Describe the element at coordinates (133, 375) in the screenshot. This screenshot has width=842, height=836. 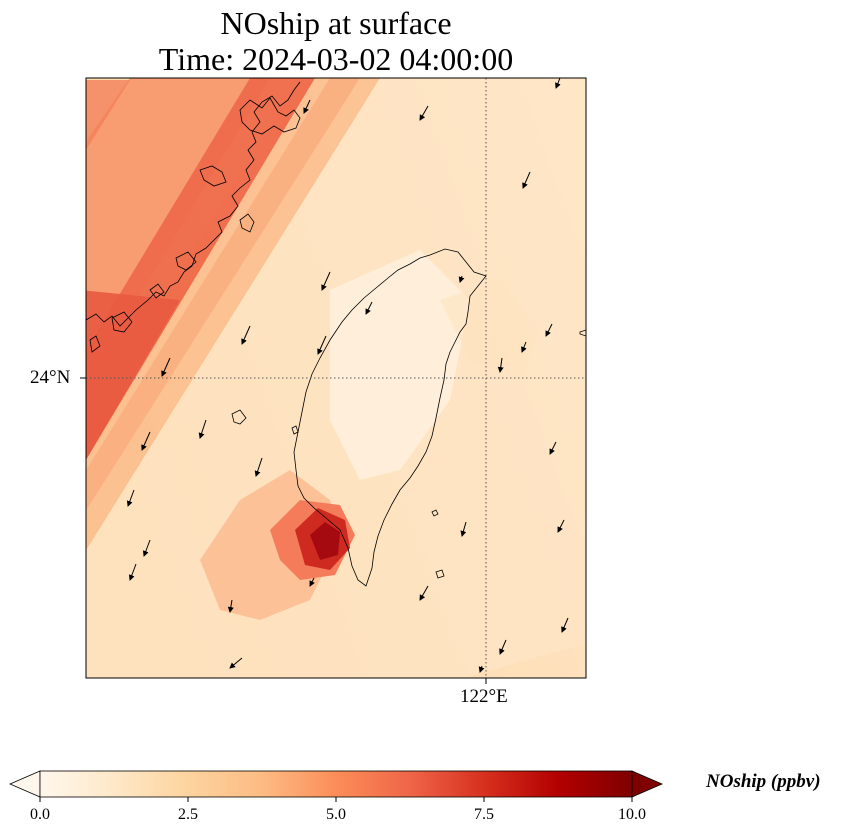
I see `coastal-plume-core` at that location.